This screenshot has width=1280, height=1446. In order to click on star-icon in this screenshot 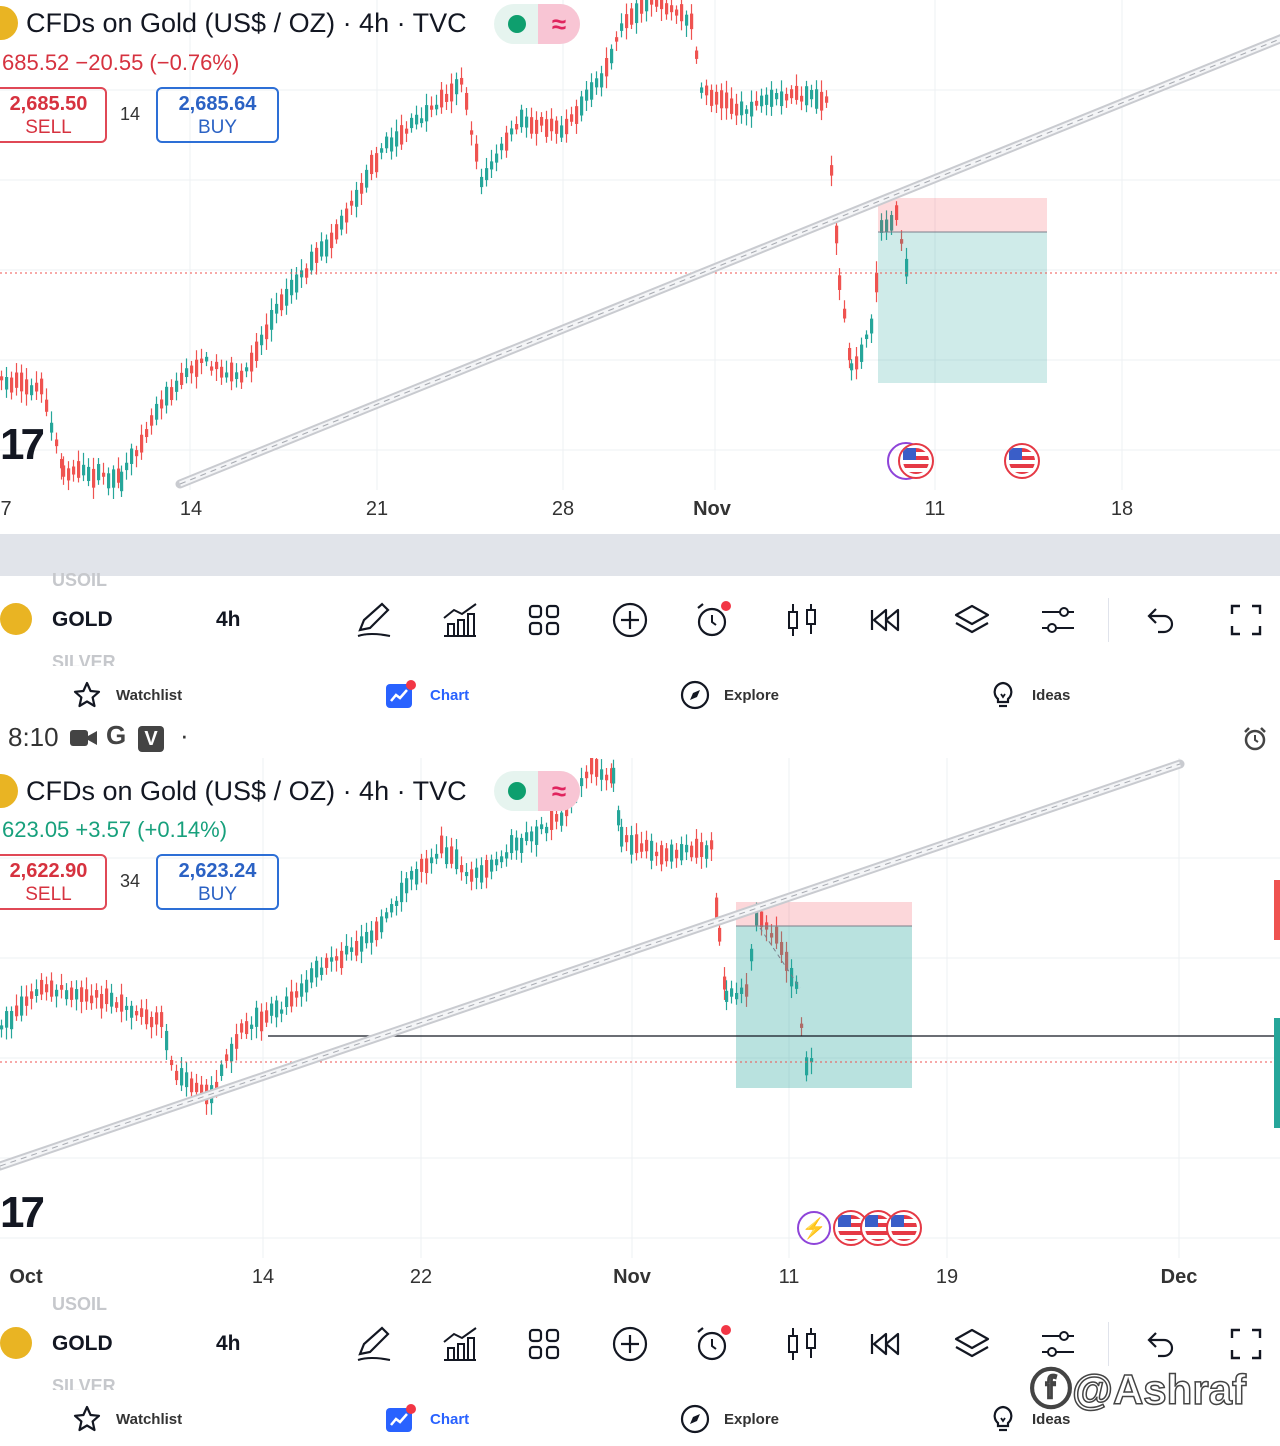, I will do `click(87, 694)`.